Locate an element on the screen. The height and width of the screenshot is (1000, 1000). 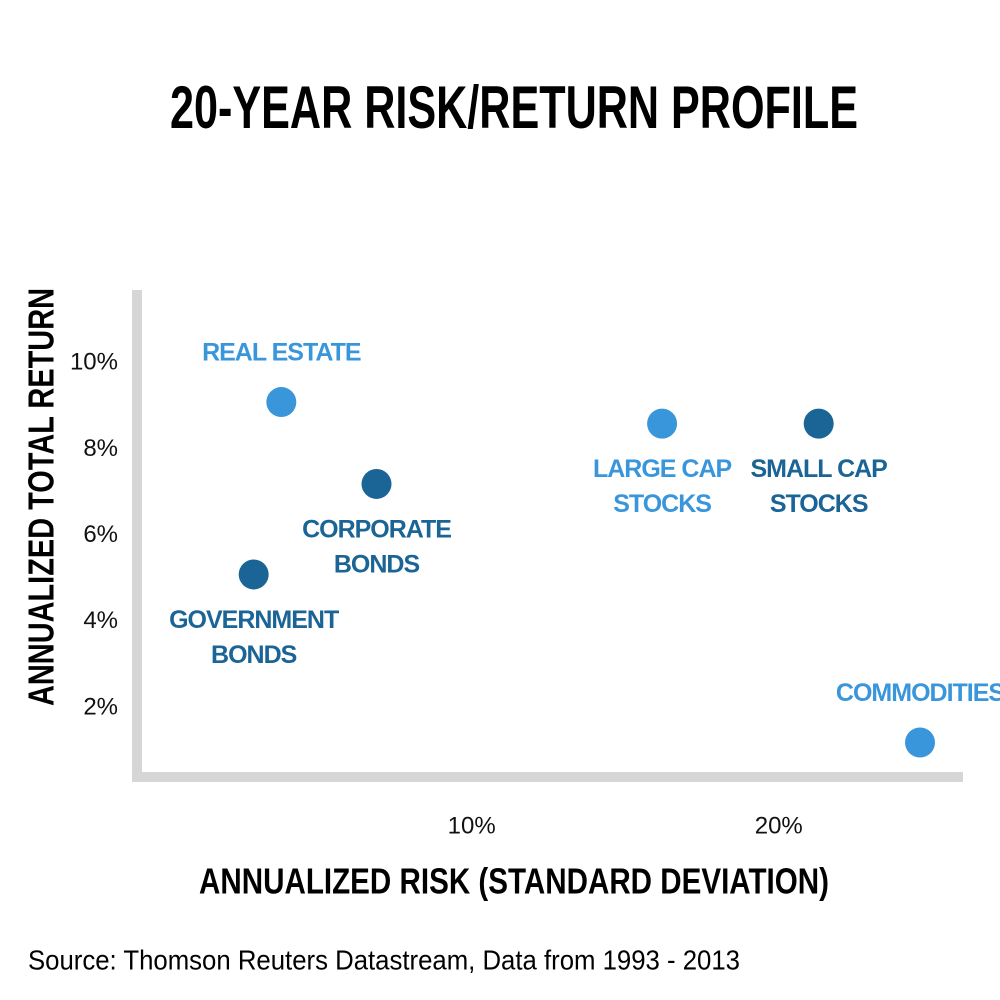
y-tick-label: 2% is located at coordinates (100, 706).